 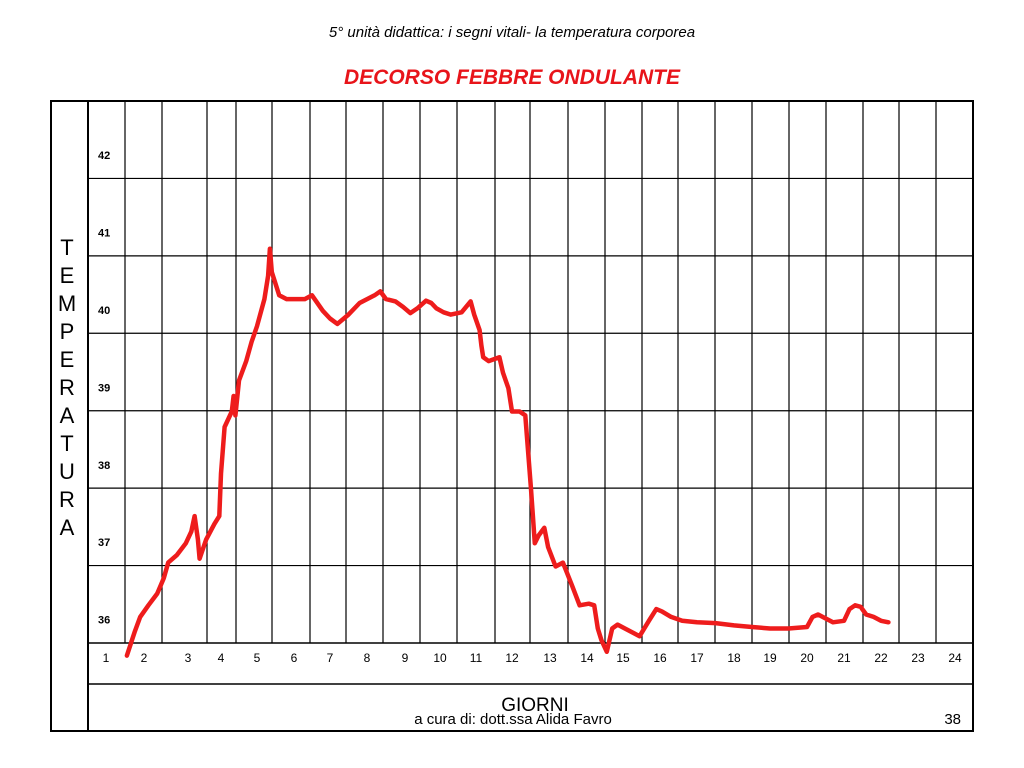 I want to click on x-tick-label: 17, so click(x=697, y=658).